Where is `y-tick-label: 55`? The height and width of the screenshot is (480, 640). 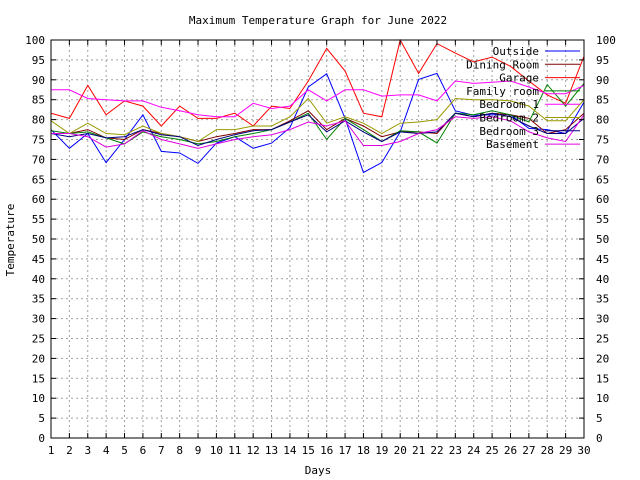 y-tick-label: 55 is located at coordinates (38, 219).